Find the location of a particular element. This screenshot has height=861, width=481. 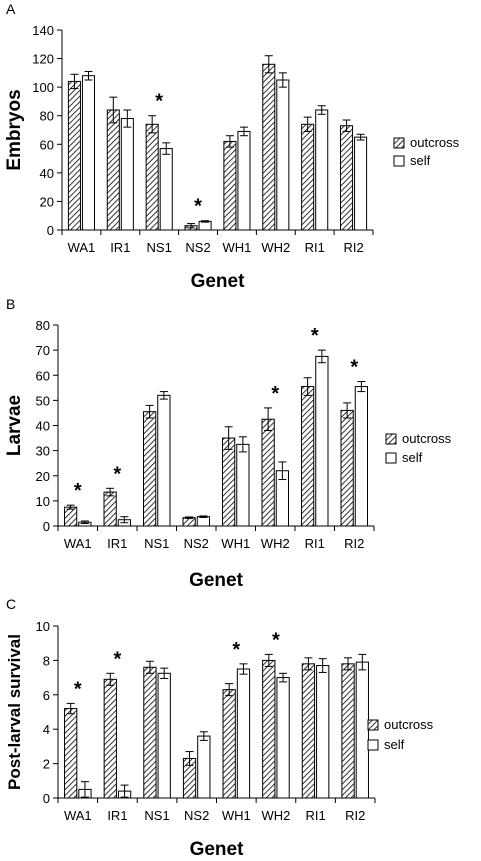

y-tick-label: 2 is located at coordinates (46, 764).